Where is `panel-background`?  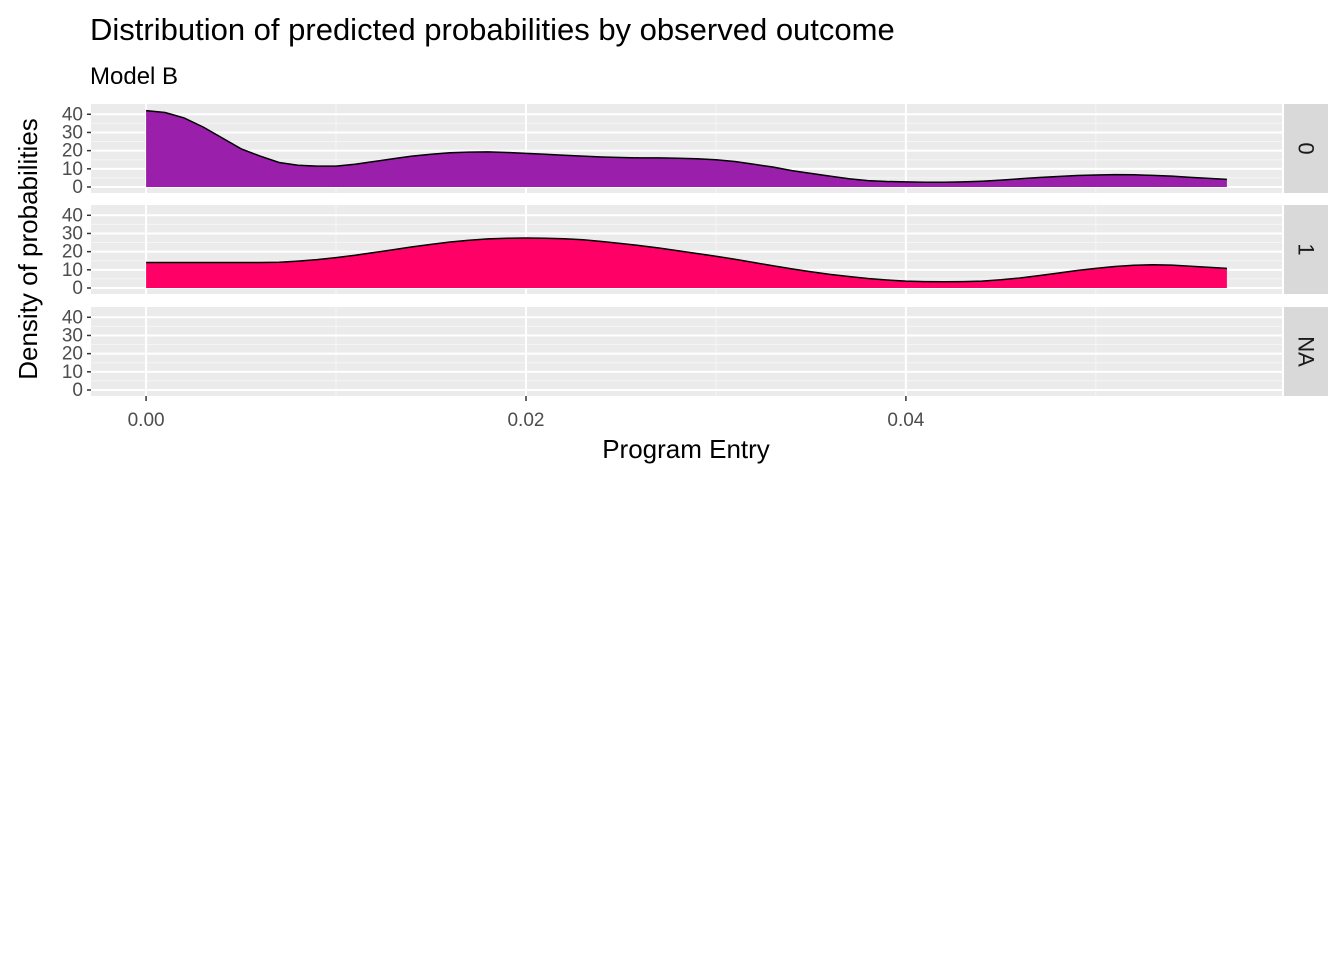
panel-background is located at coordinates (686, 351).